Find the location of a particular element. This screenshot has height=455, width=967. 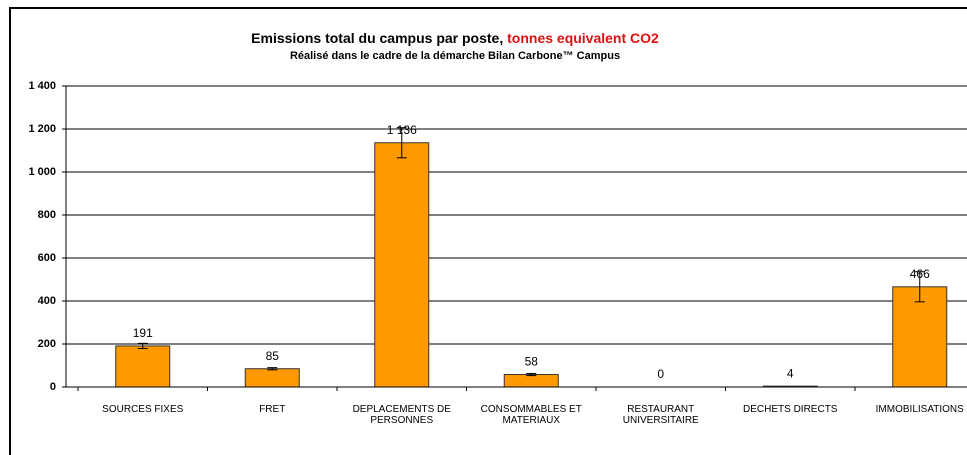

x-tick-label: DECHETS DIRECTS is located at coordinates (790, 409).